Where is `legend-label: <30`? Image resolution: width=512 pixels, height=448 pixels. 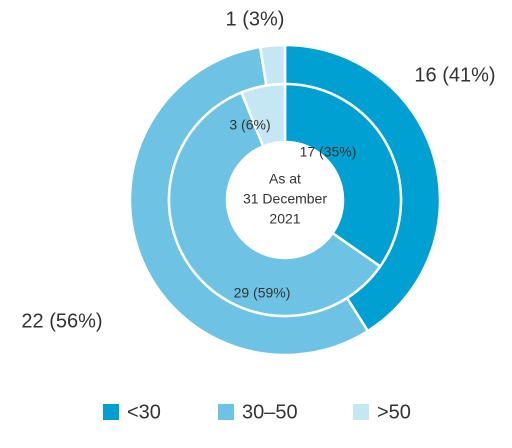 legend-label: <30 is located at coordinates (144, 412).